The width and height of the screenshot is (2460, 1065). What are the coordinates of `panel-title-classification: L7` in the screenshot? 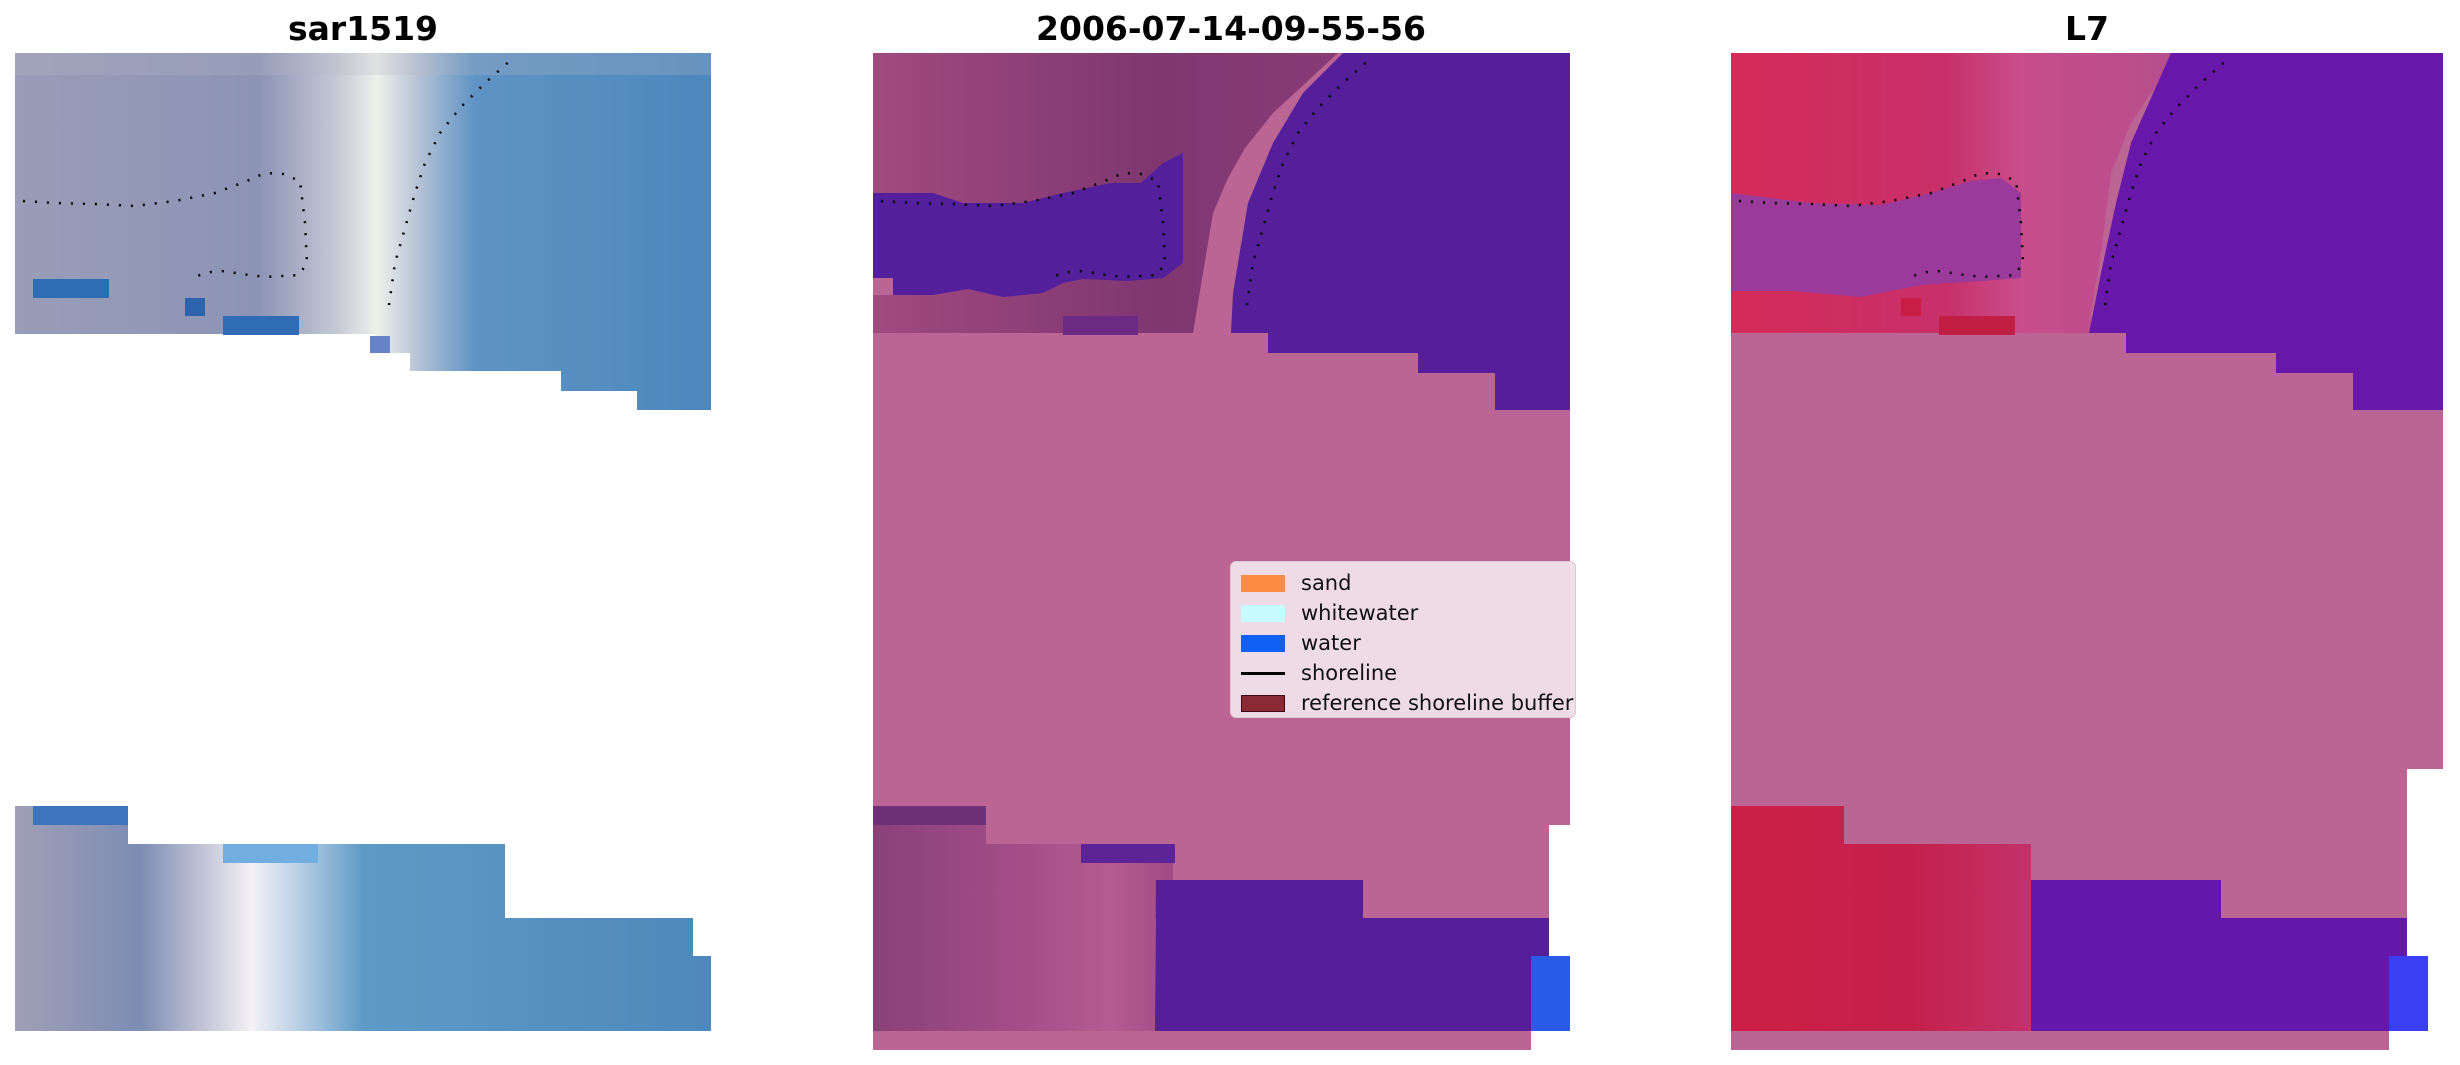 It's located at (2087, 28).